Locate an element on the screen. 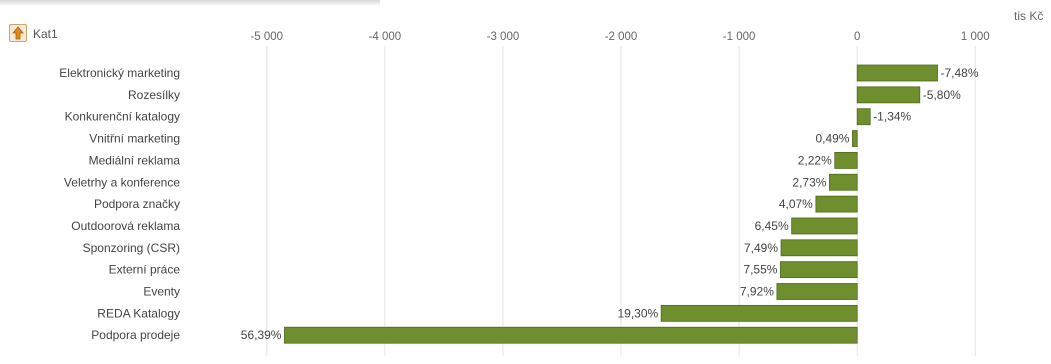  category-label: REDA Katalogy is located at coordinates (138, 313).